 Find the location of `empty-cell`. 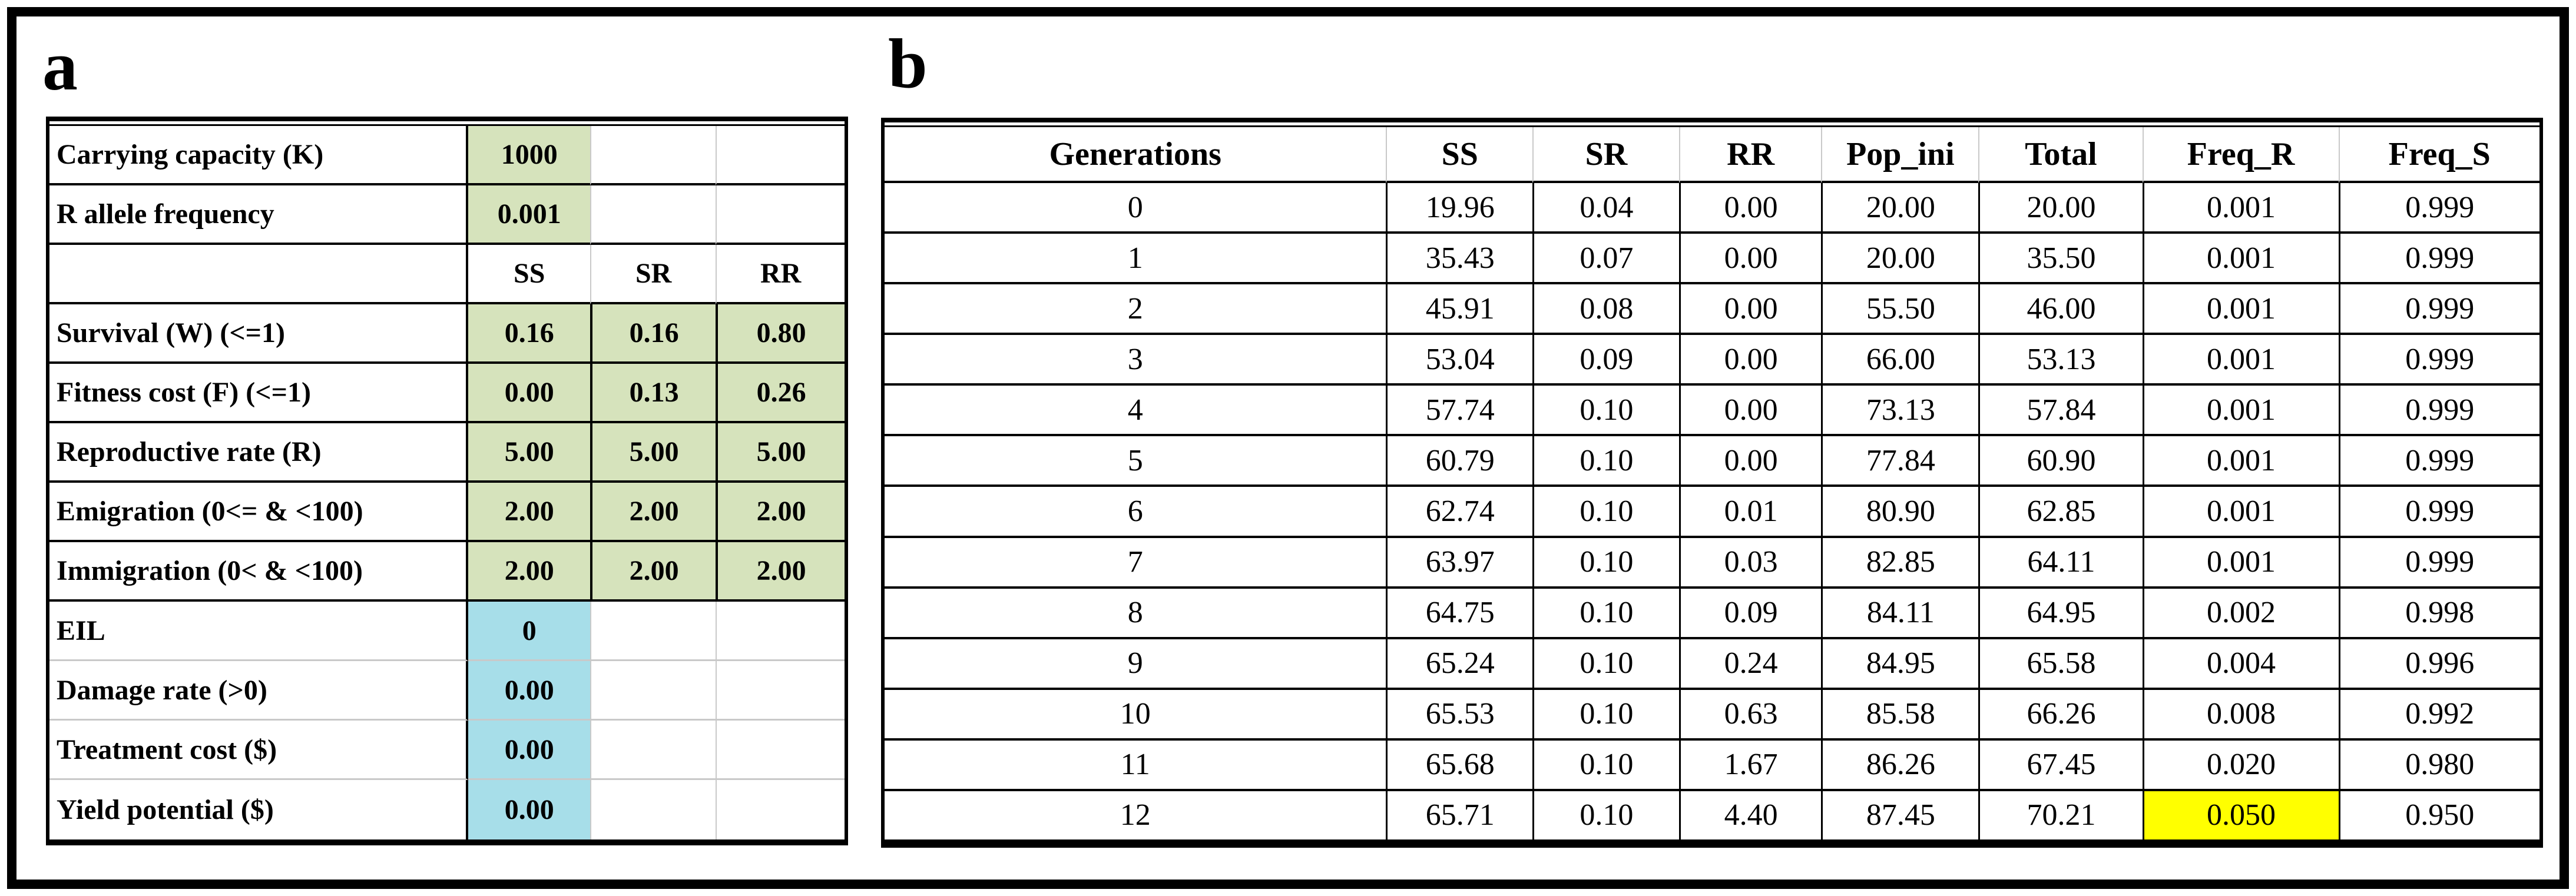

empty-cell is located at coordinates (259, 274).